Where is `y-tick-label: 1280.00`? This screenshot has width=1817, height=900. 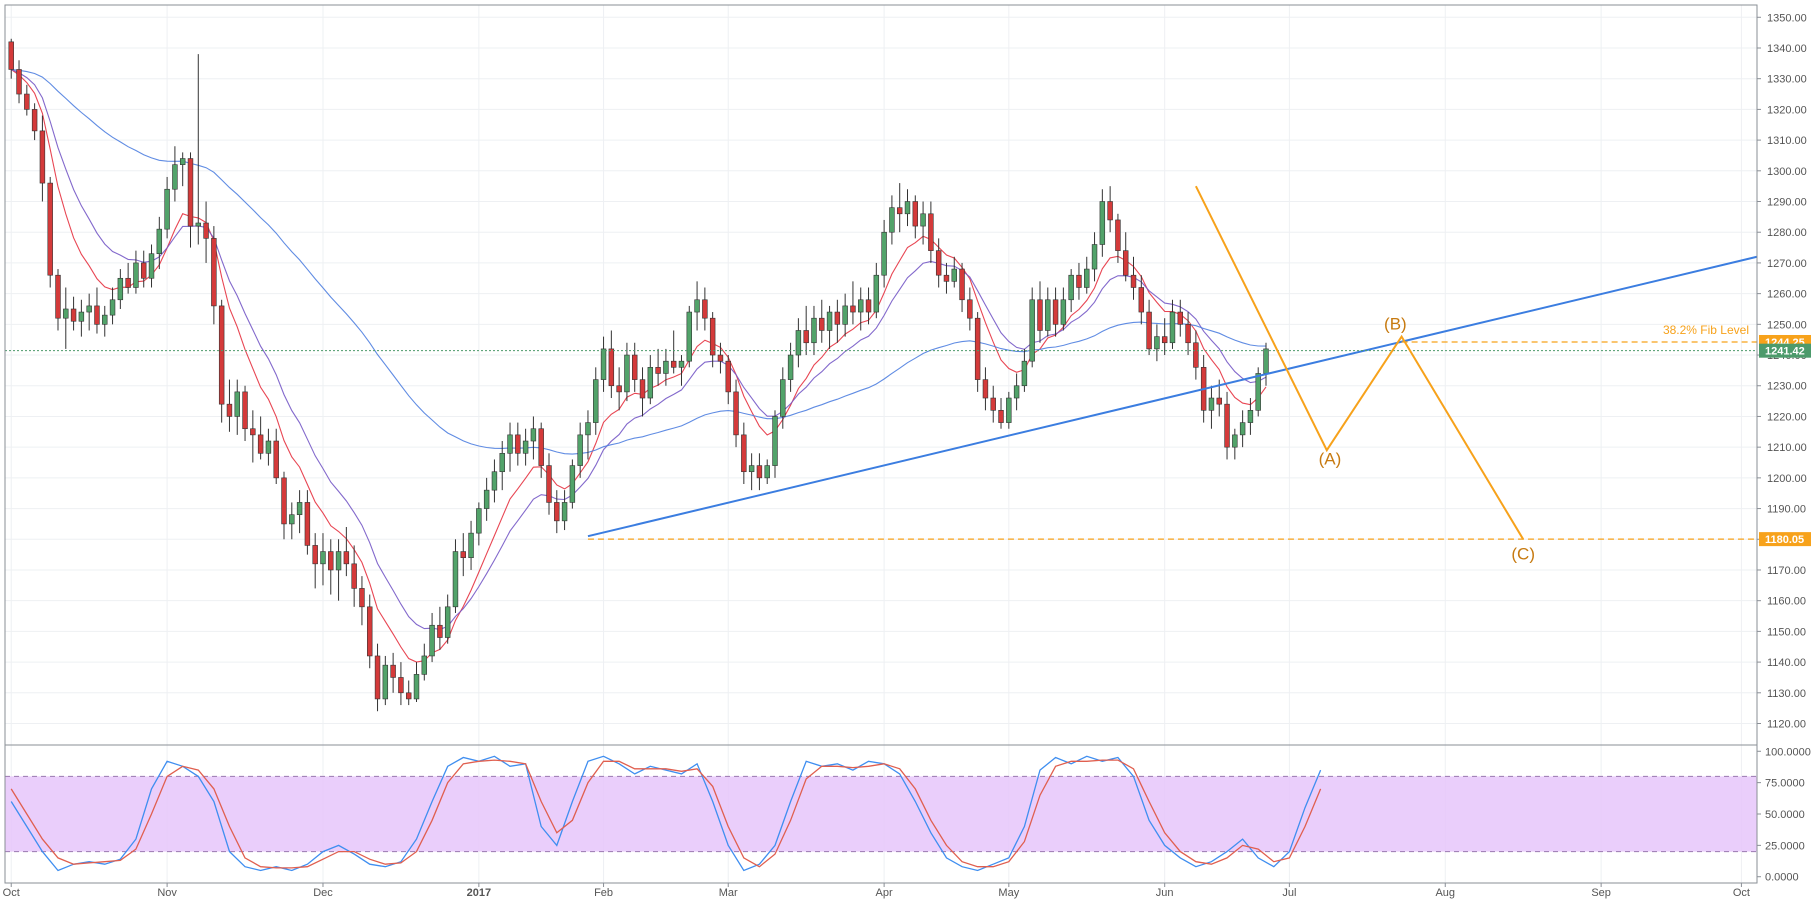
y-tick-label: 1280.00 is located at coordinates (1787, 233).